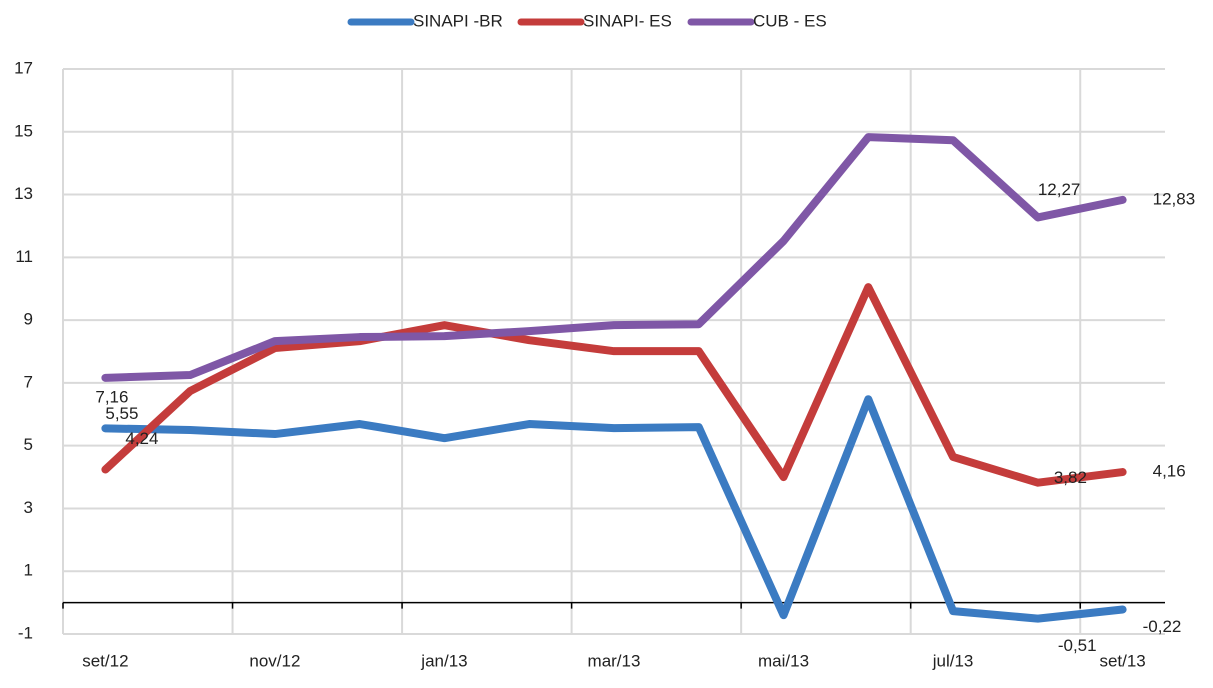  Describe the element at coordinates (23, 67) in the screenshot. I see `y-tick-label: 17` at that location.